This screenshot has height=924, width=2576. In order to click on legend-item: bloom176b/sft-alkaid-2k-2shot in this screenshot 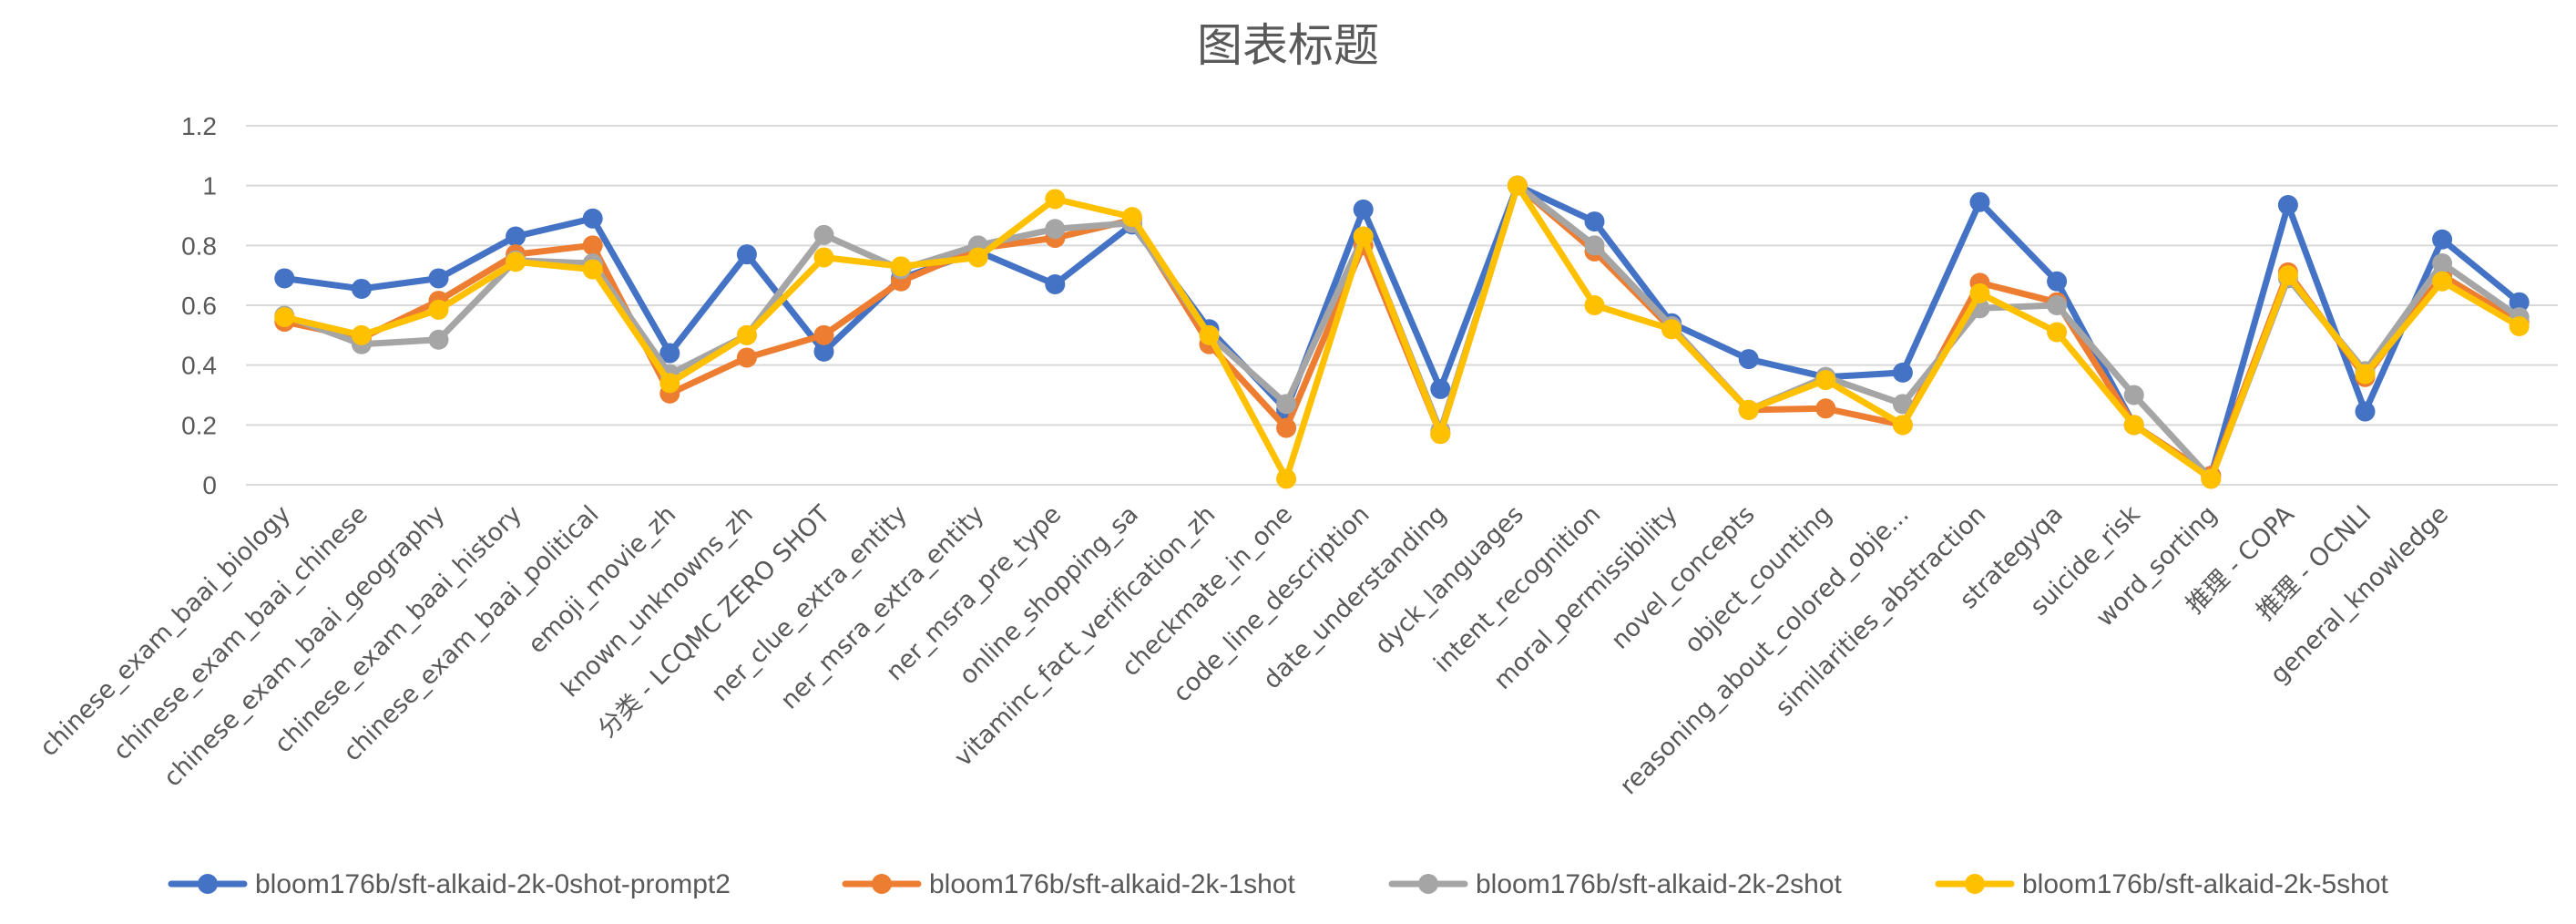, I will do `click(1615, 884)`.